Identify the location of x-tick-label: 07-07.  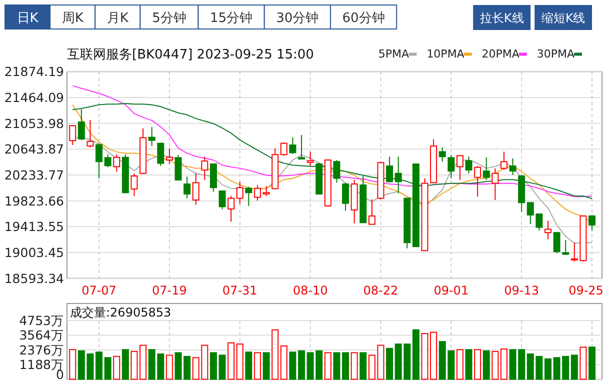
(99, 290).